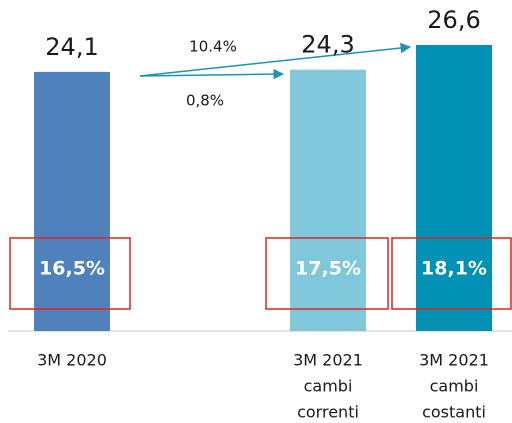  What do you see at coordinates (72, 360) in the screenshot?
I see `x-tick-label: 3M 2020` at bounding box center [72, 360].